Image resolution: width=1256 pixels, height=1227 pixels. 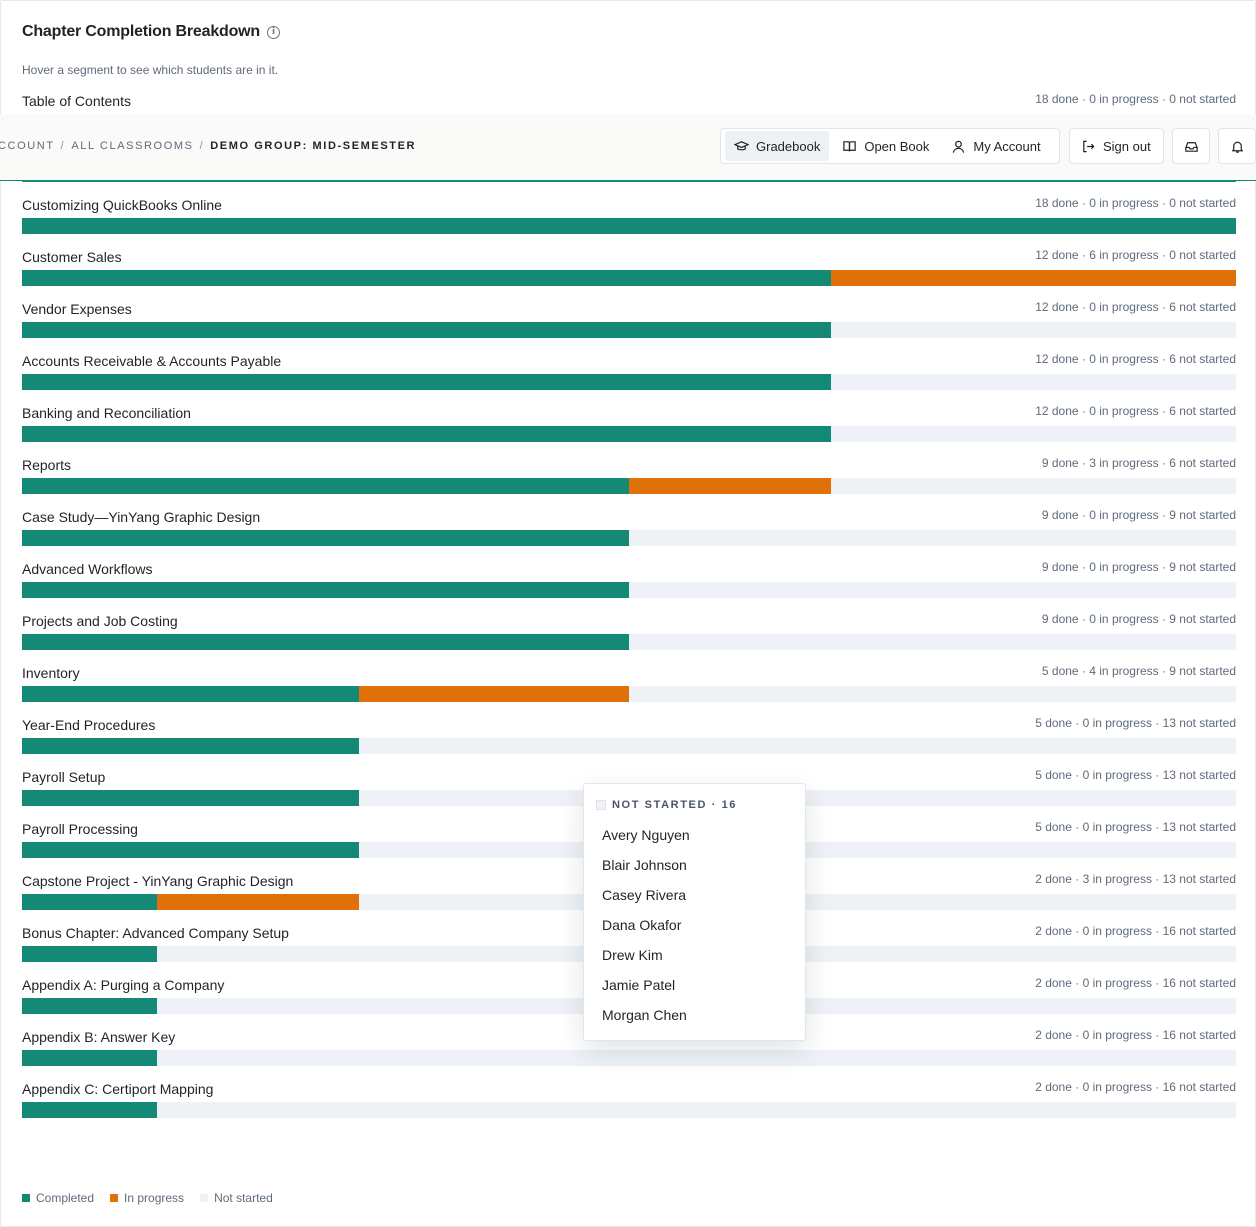 What do you see at coordinates (313, 146) in the screenshot?
I see `breadcrumb-item-current: DEMO GROUP: MID-SEMESTER` at bounding box center [313, 146].